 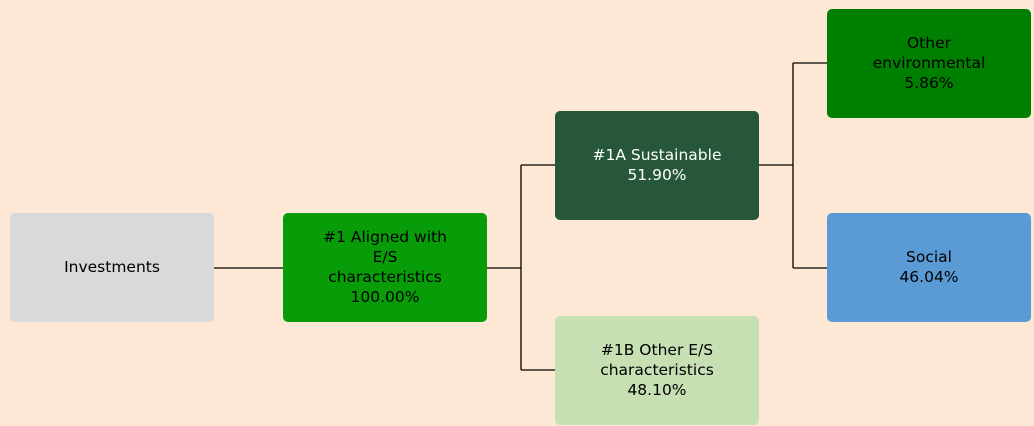 I want to click on node-value: 5.86%, so click(x=928, y=83).